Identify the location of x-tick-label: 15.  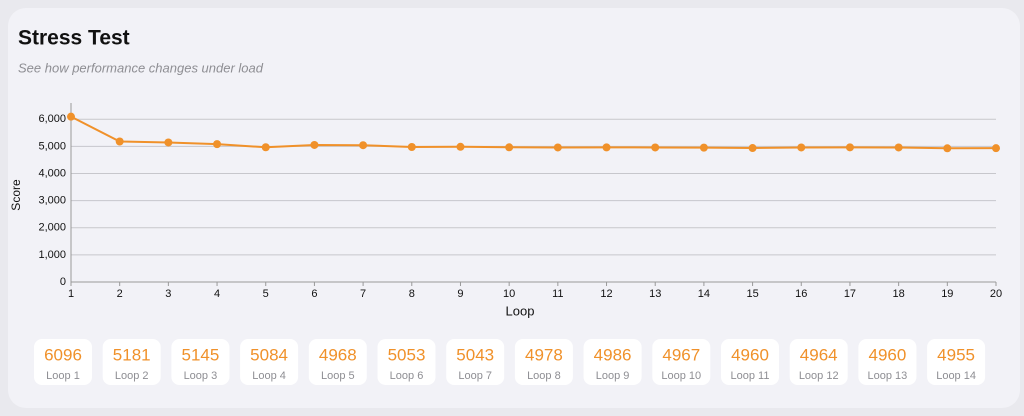
(752, 294).